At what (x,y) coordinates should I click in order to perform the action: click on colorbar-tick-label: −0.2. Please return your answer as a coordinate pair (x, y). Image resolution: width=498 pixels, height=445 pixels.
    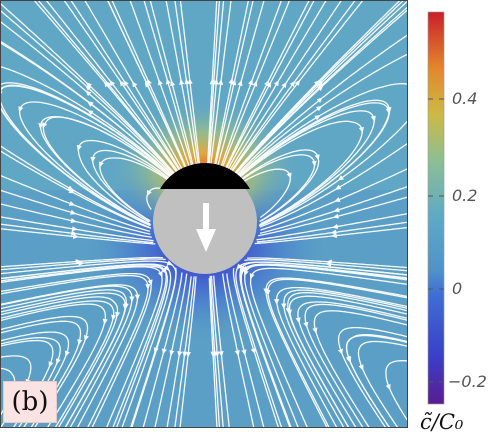
    Looking at the image, I should click on (467, 381).